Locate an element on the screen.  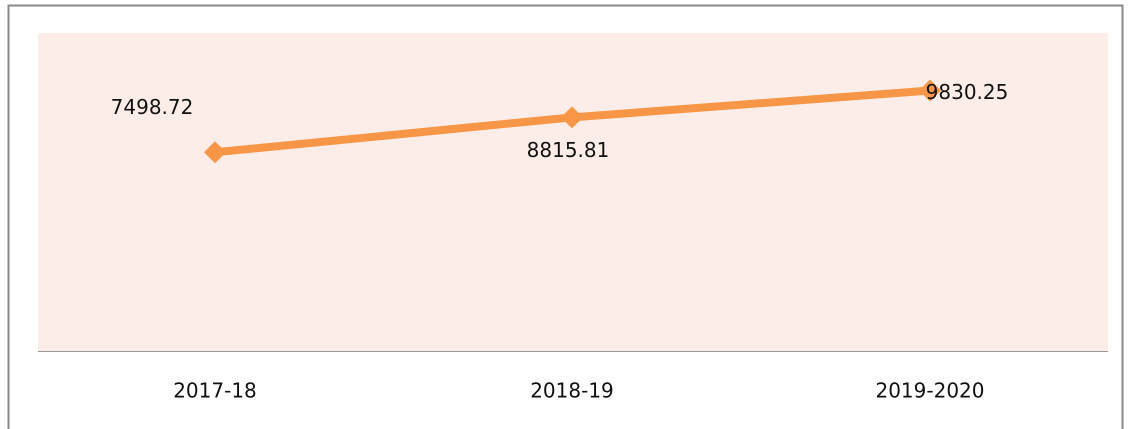
x-tick-label: 2019-2020 is located at coordinates (929, 391).